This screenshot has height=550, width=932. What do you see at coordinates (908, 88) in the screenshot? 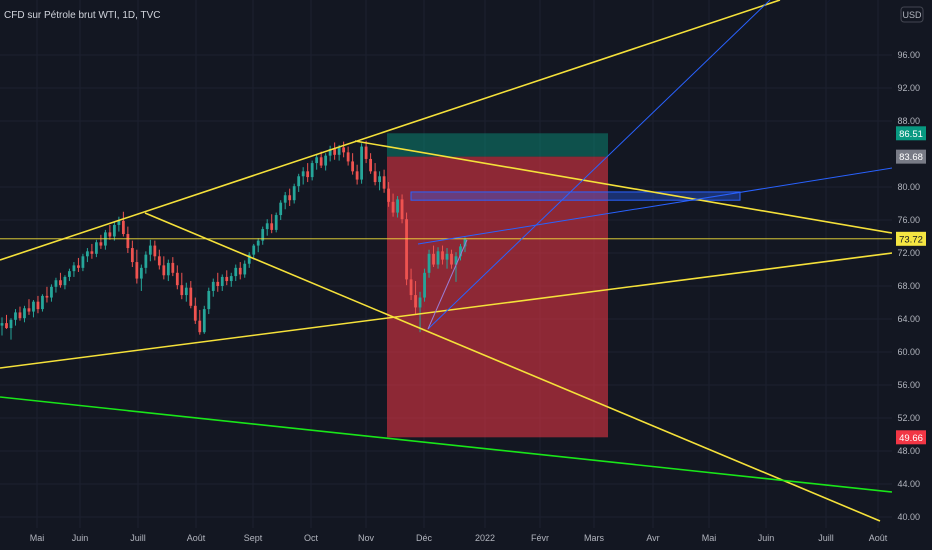
I see `price-tick-label: 92.00` at bounding box center [908, 88].